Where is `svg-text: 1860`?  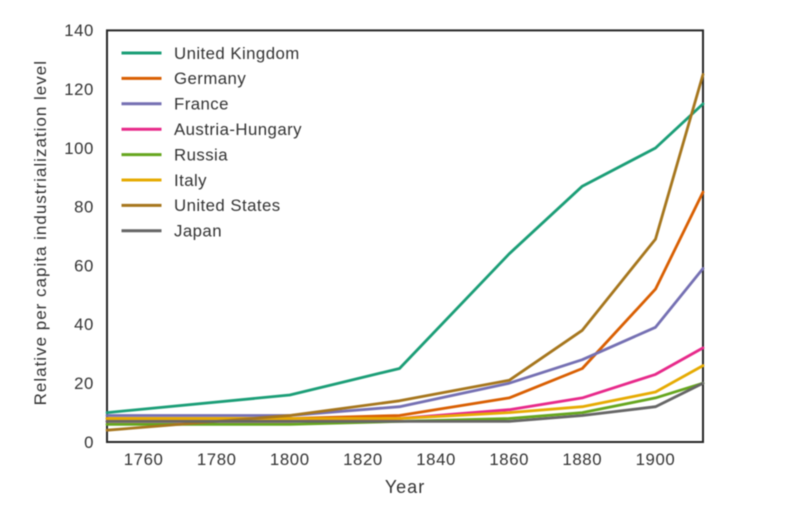
svg-text: 1860 is located at coordinates (509, 459).